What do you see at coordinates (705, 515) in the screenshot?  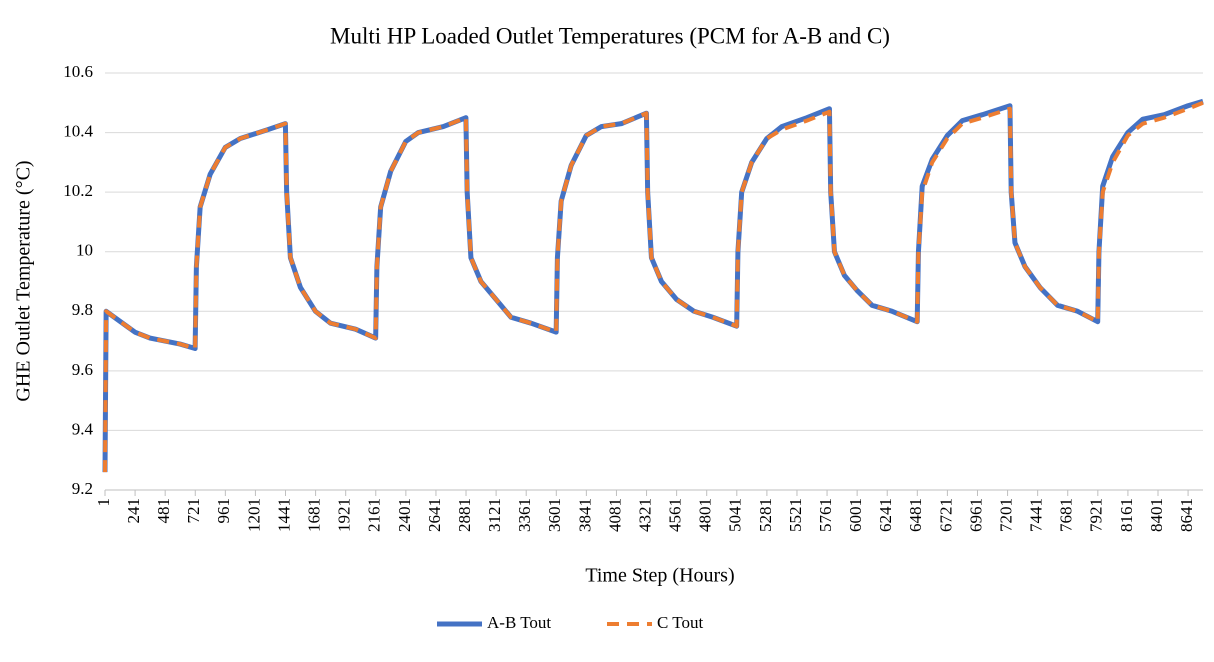 I see `x-tick-label: 4801` at bounding box center [705, 515].